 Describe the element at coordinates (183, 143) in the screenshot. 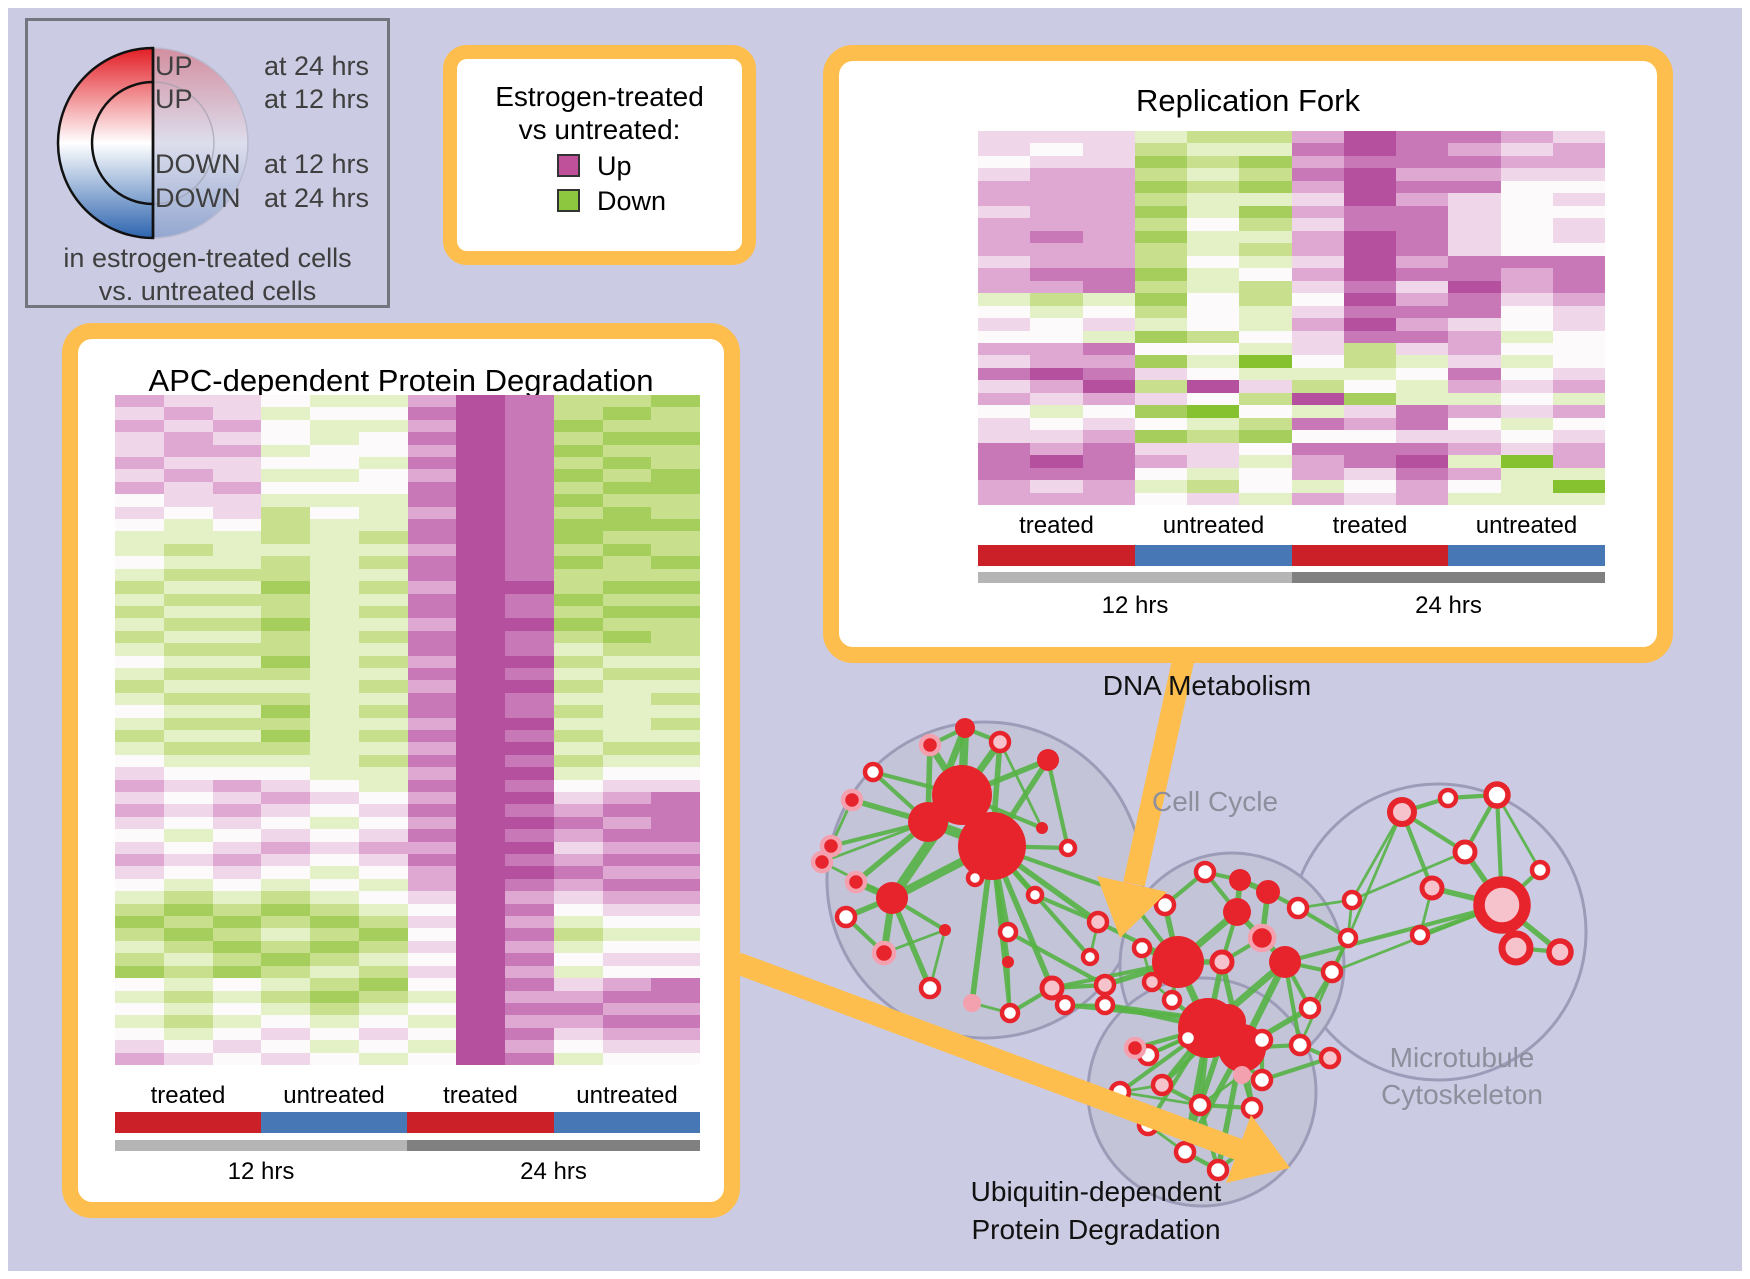

I see `circle-right-inner-arc` at that location.